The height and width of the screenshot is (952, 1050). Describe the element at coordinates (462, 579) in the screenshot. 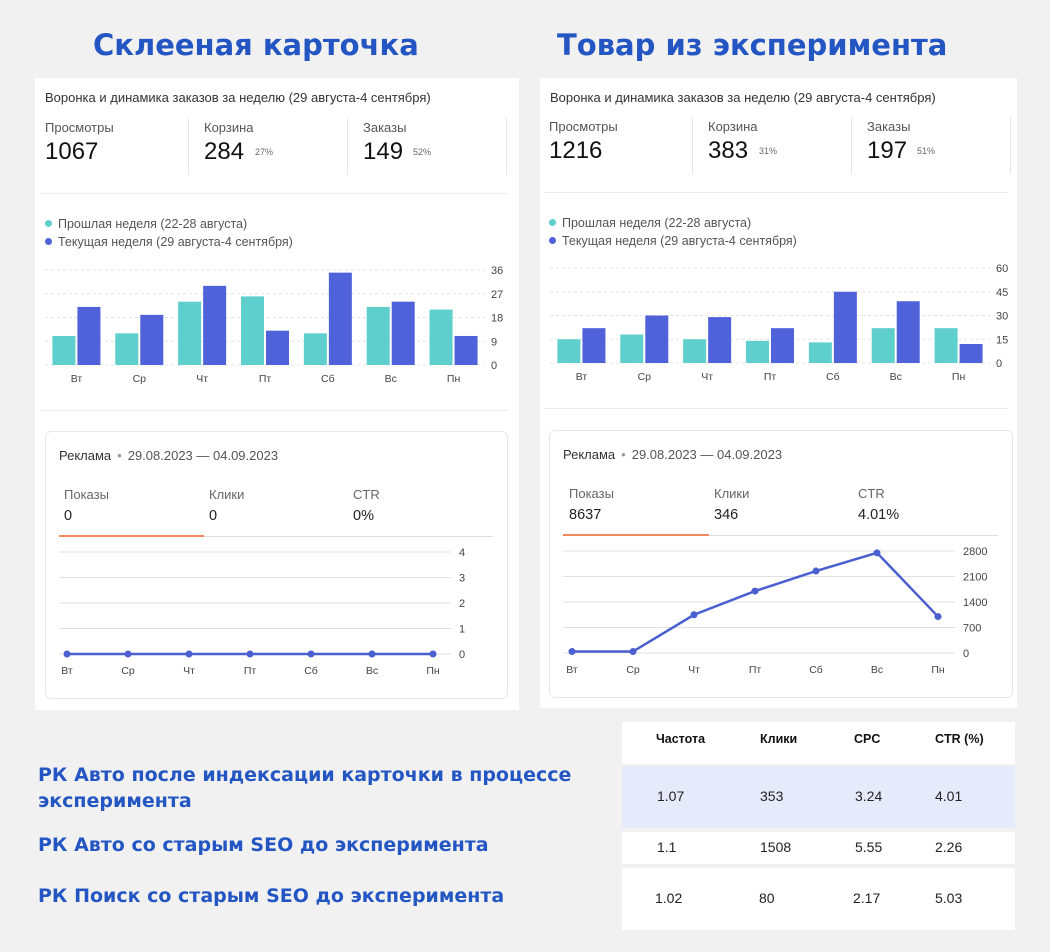

I see `y-tick-label: 3` at that location.